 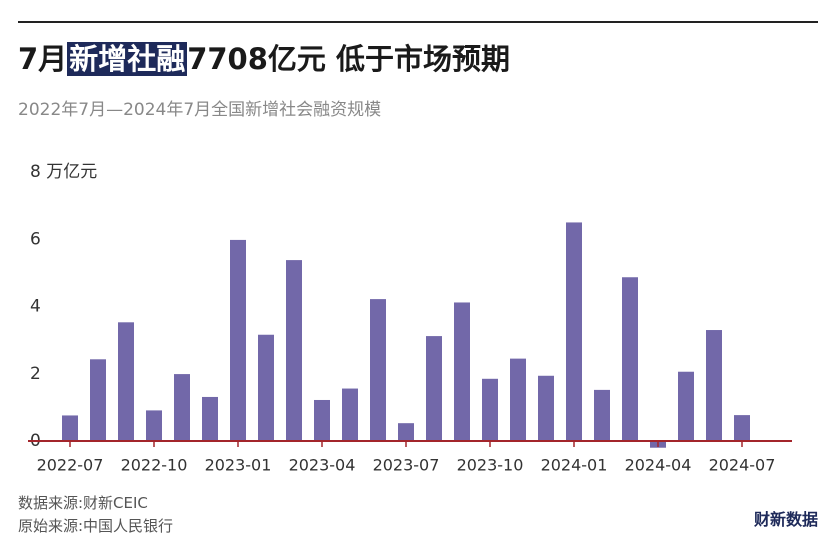 What do you see at coordinates (154, 465) in the screenshot?
I see `x-tick-label: 2022-10` at bounding box center [154, 465].